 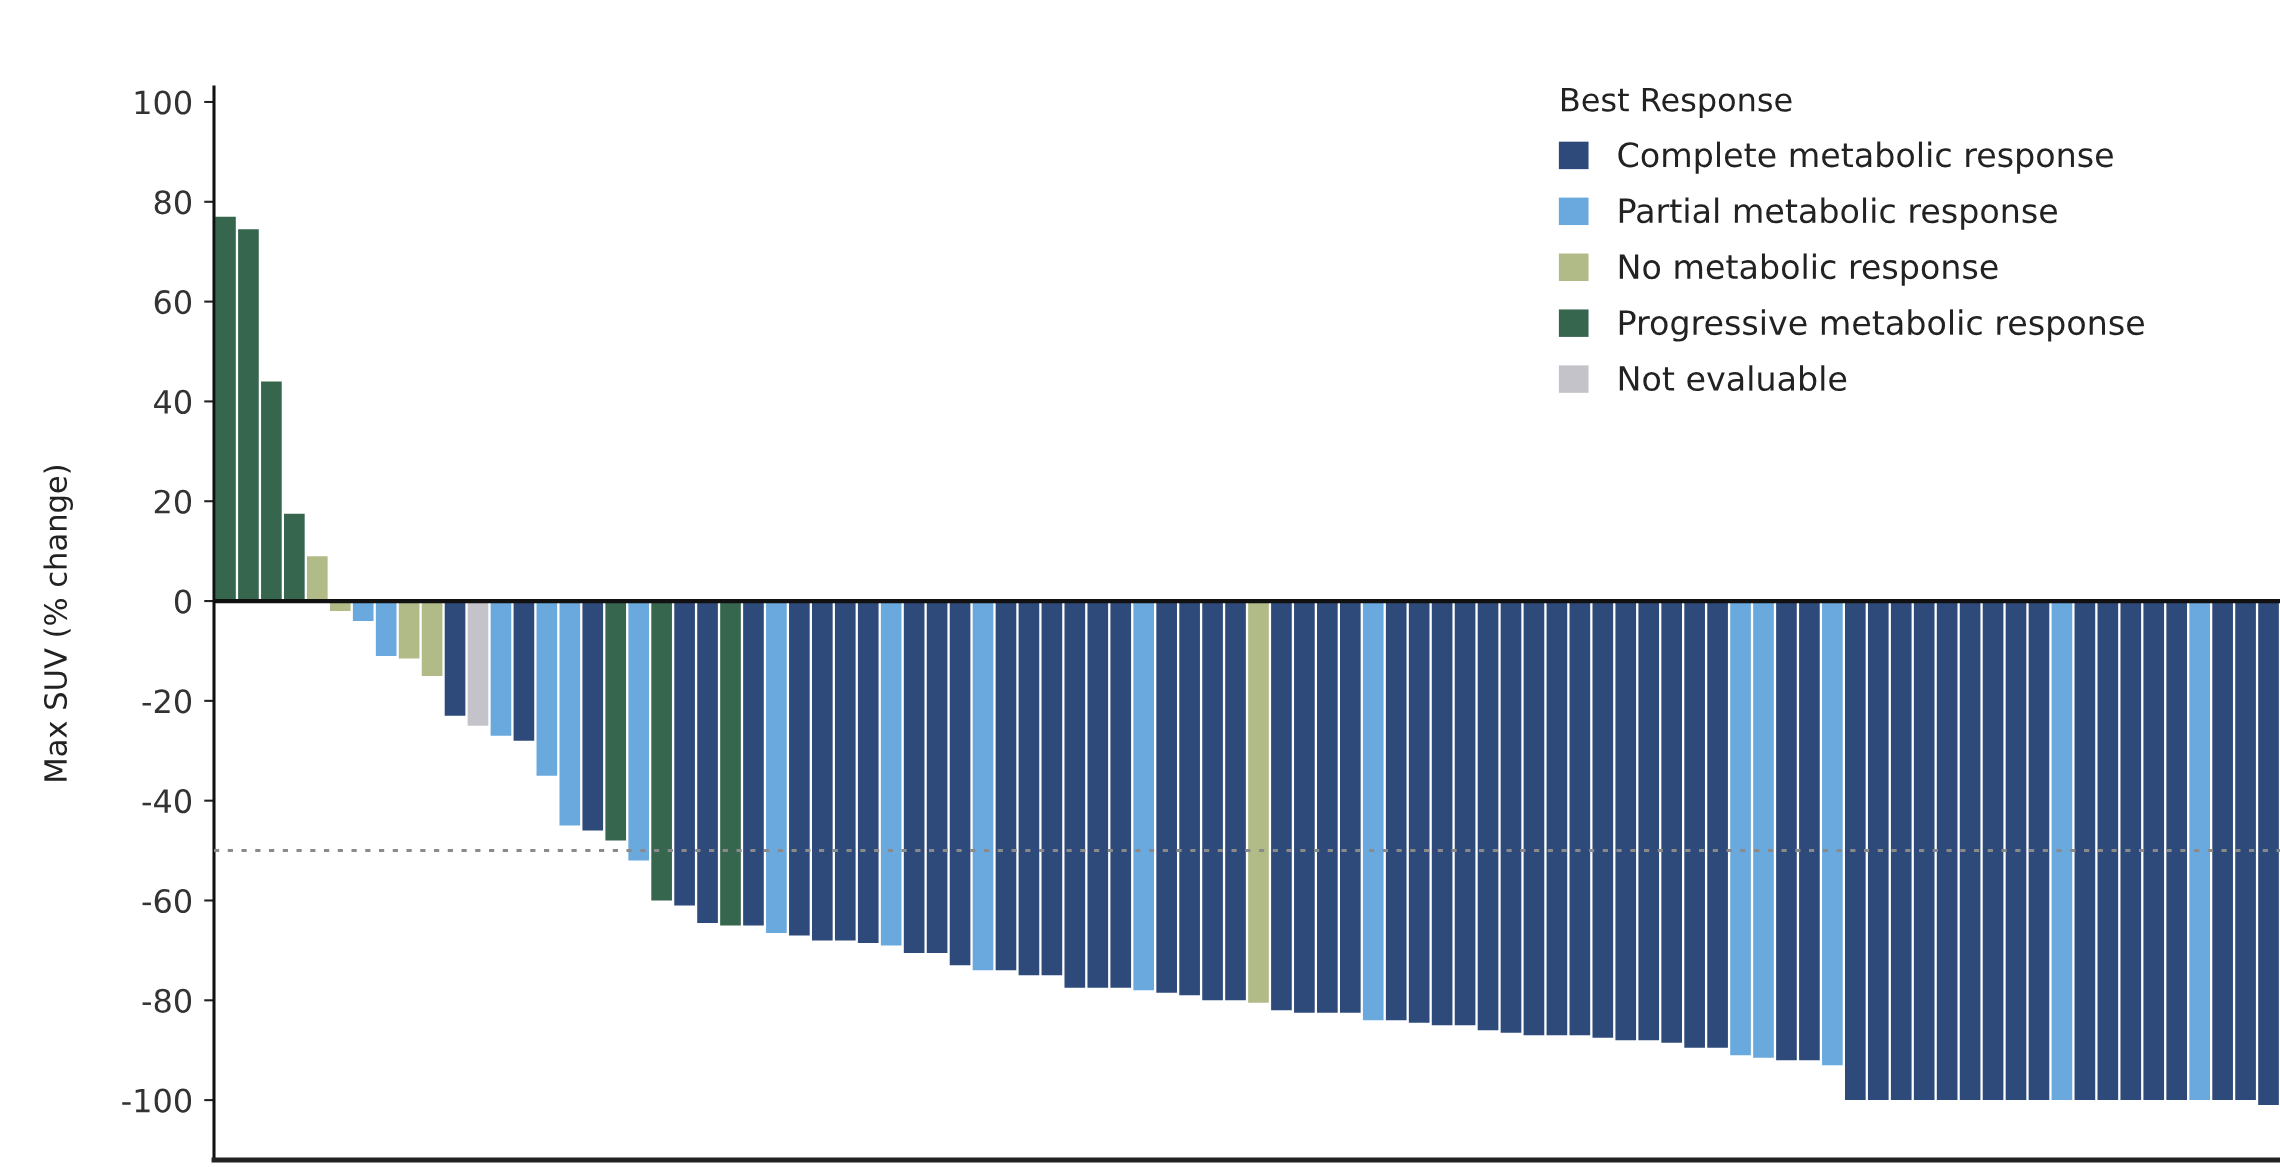 What do you see at coordinates (163, 102) in the screenshot?
I see `y-tick-label: 100` at bounding box center [163, 102].